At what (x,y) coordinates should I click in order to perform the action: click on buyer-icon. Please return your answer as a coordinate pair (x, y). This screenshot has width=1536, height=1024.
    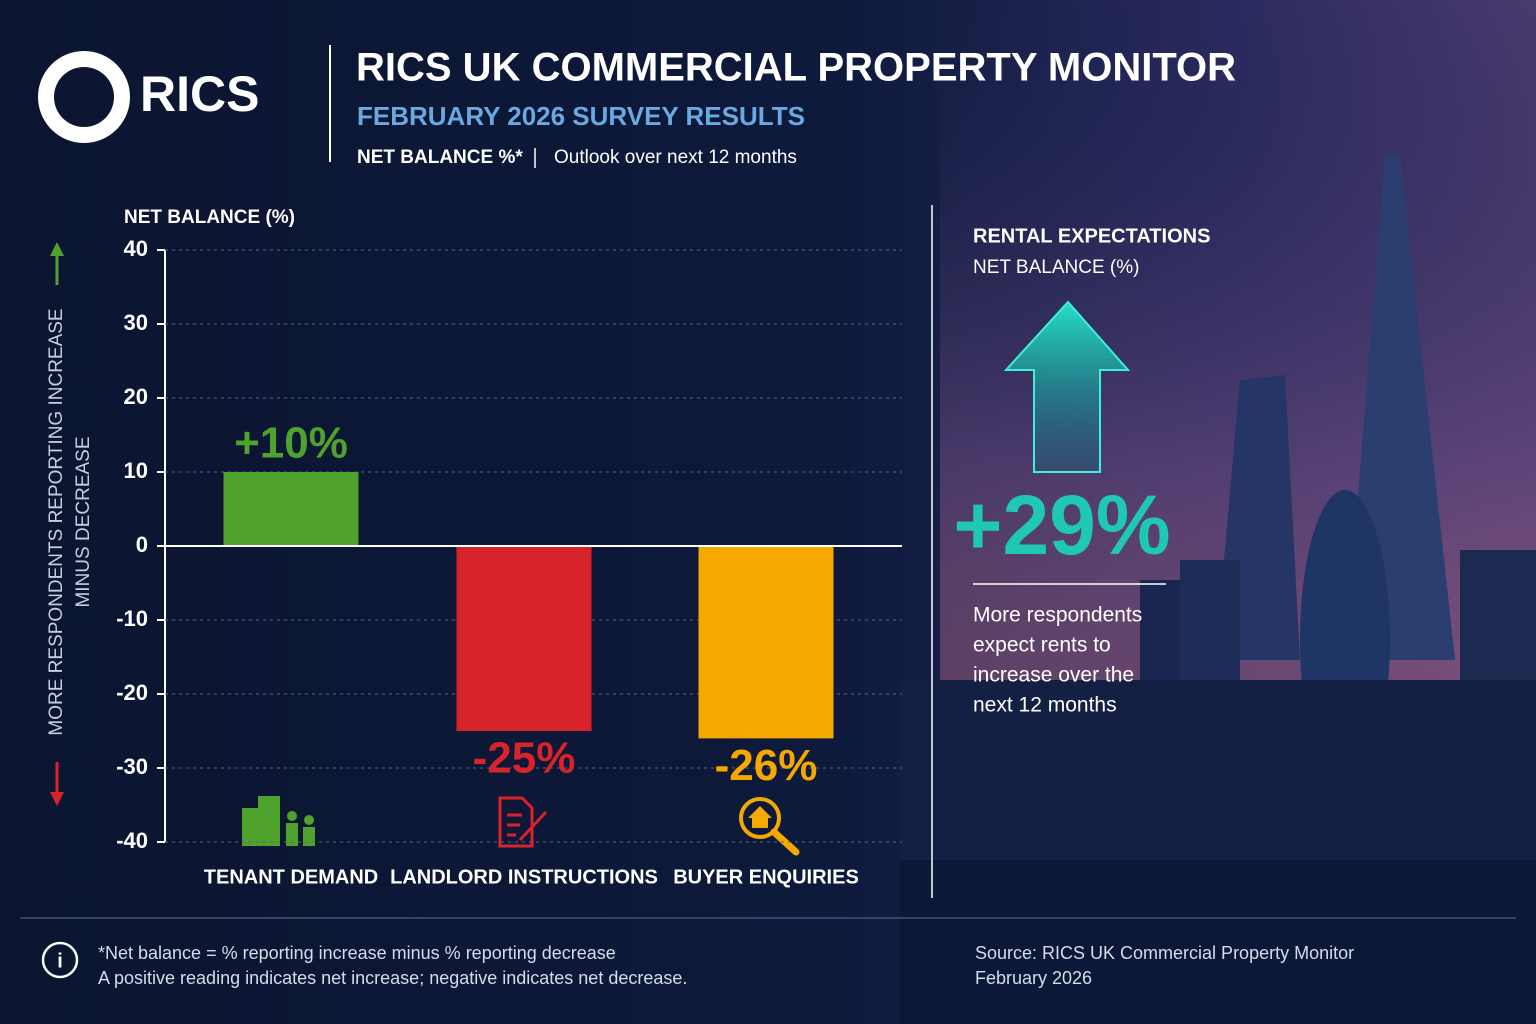
    Looking at the image, I should click on (769, 826).